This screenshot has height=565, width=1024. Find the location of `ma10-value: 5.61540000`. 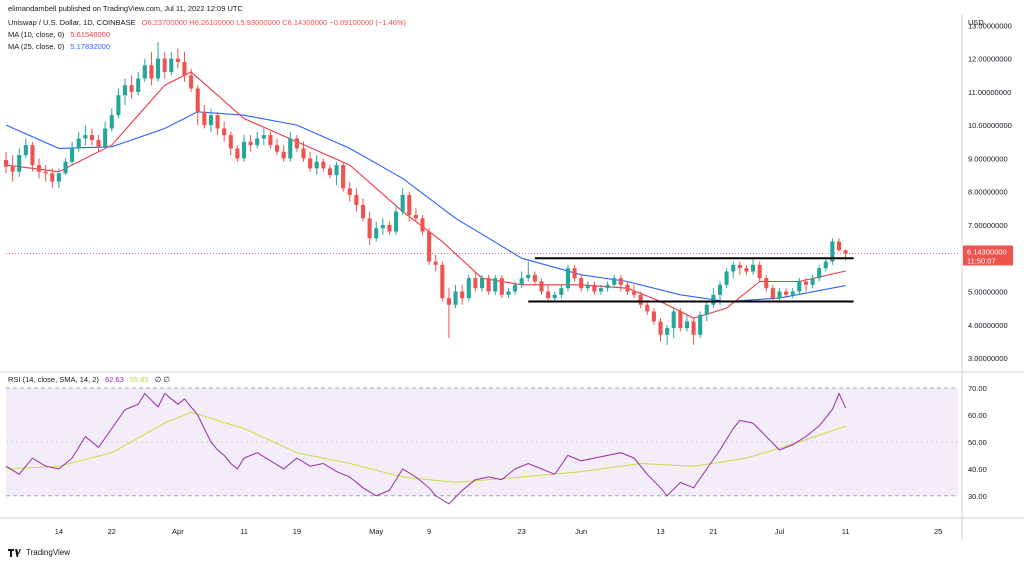

ma10-value: 5.61540000 is located at coordinates (90, 34).